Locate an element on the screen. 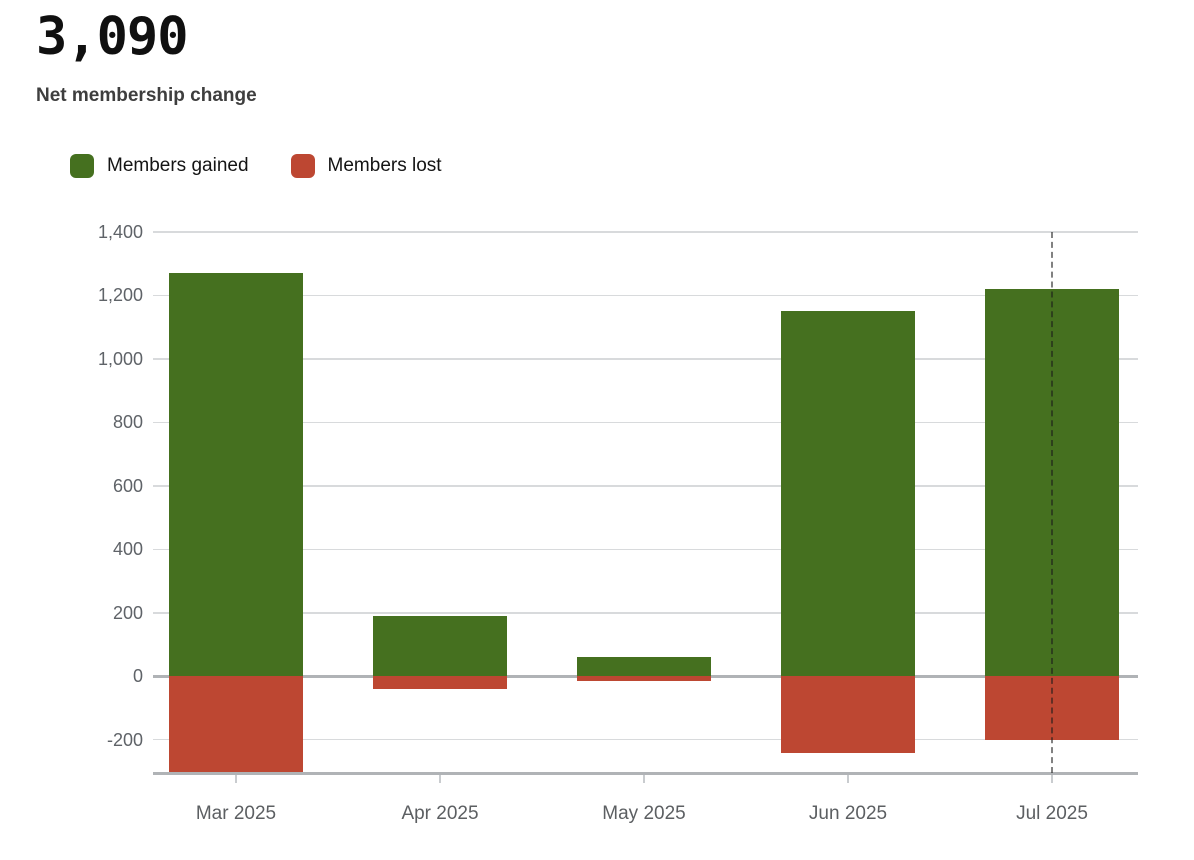  x-axis-baseline is located at coordinates (645, 773).